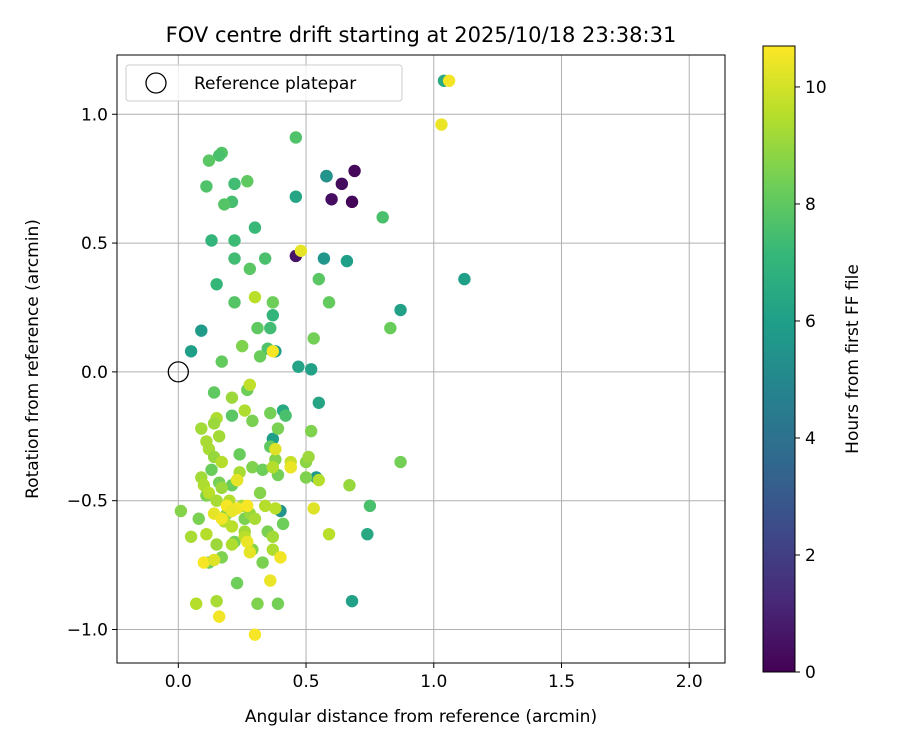 Image resolution: width=900 pixels, height=754 pixels. Describe the element at coordinates (689, 682) in the screenshot. I see `x-tick-label: 2.0` at that location.